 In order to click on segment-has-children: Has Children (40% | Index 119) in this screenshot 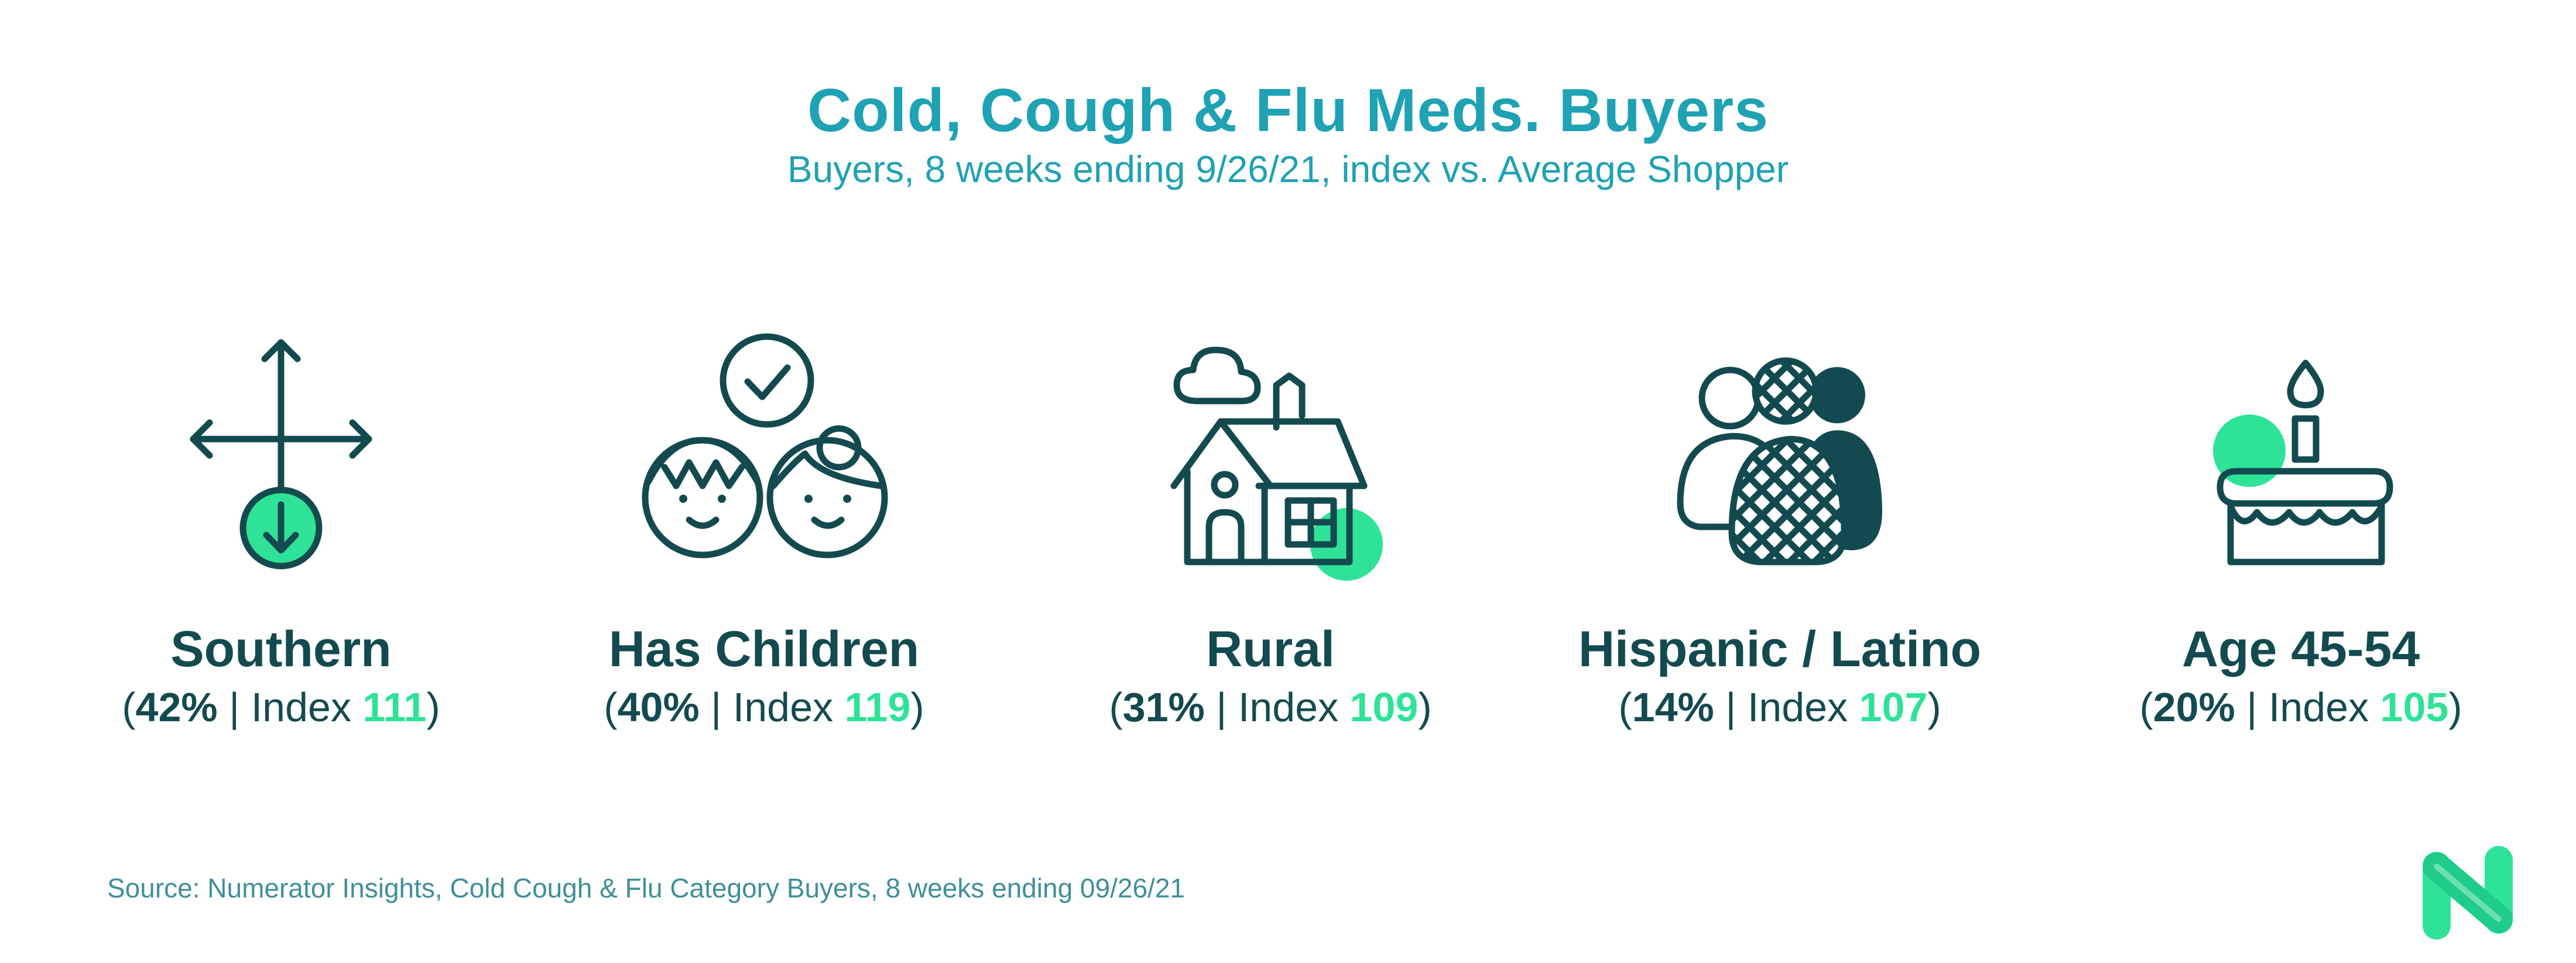, I will do `click(764, 538)`.